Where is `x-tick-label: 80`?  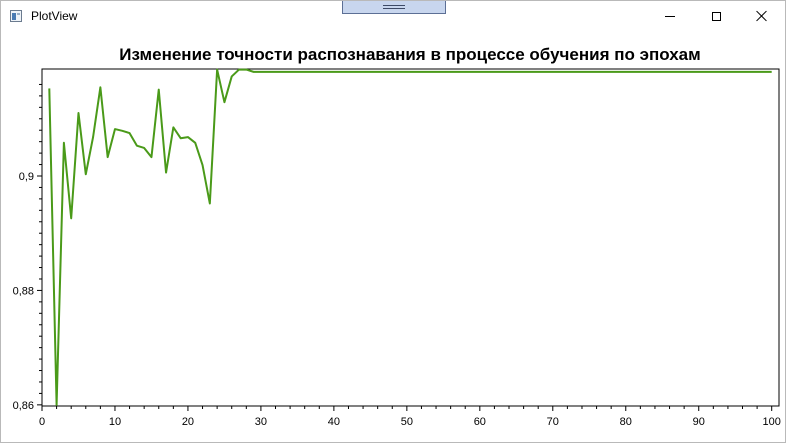 x-tick-label: 80 is located at coordinates (626, 422).